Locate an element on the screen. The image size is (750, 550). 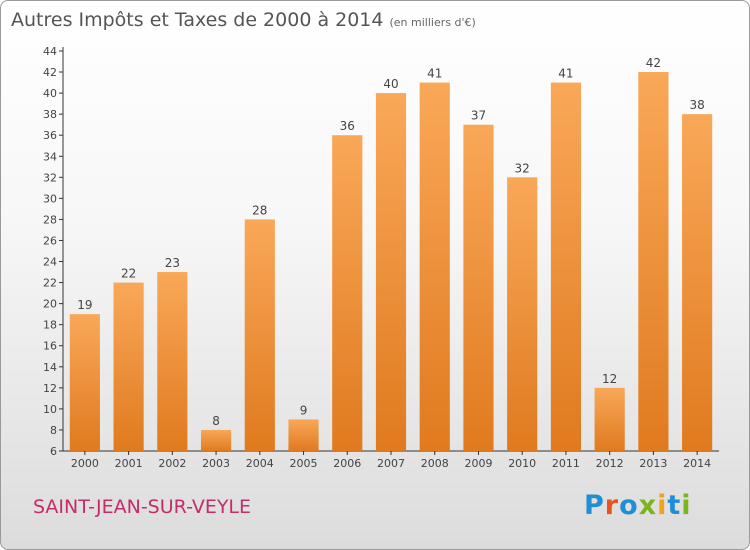
y-tick-label: 14 is located at coordinates (50, 367).